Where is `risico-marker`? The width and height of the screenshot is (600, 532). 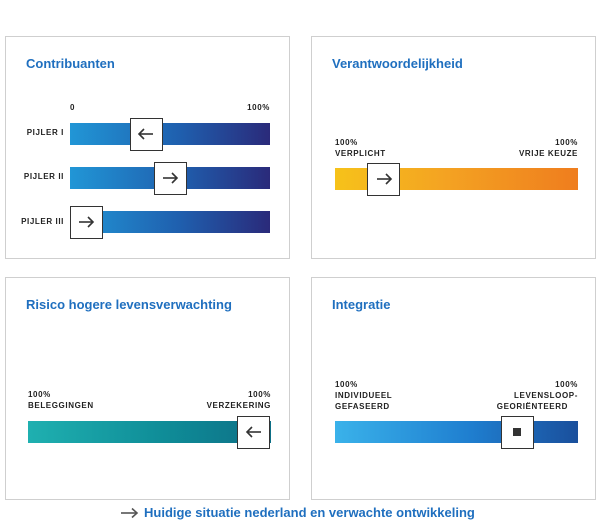
risico-marker is located at coordinates (254, 432).